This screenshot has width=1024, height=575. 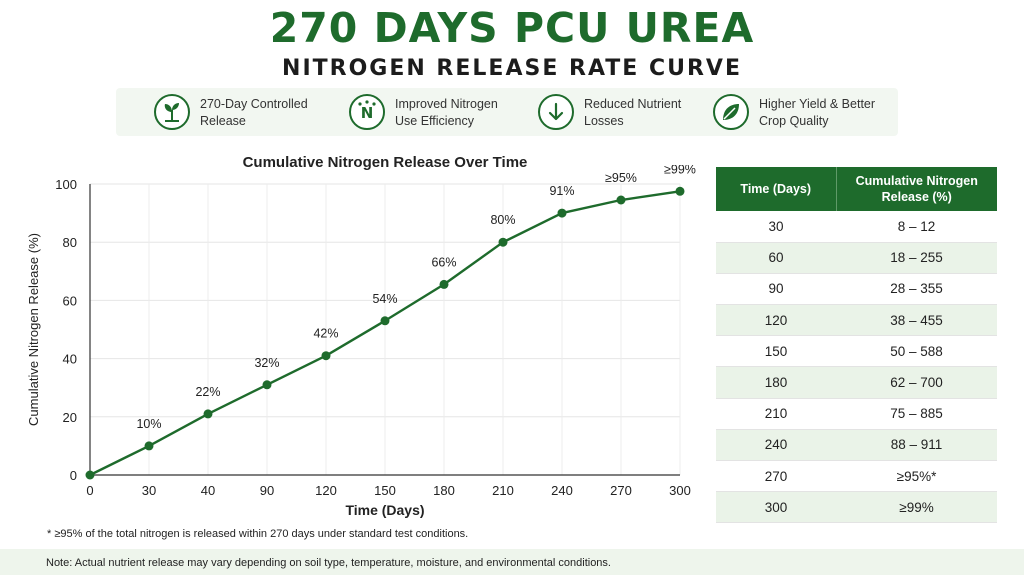 I want to click on cell-time: 90, so click(x=776, y=289).